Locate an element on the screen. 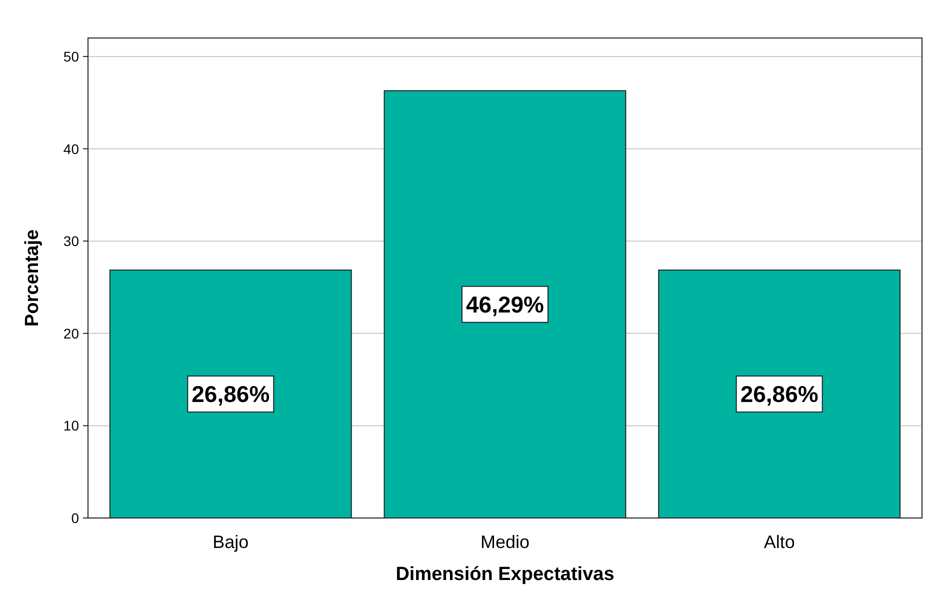 The width and height of the screenshot is (944, 597). data-label: 46,29% is located at coordinates (505, 304).